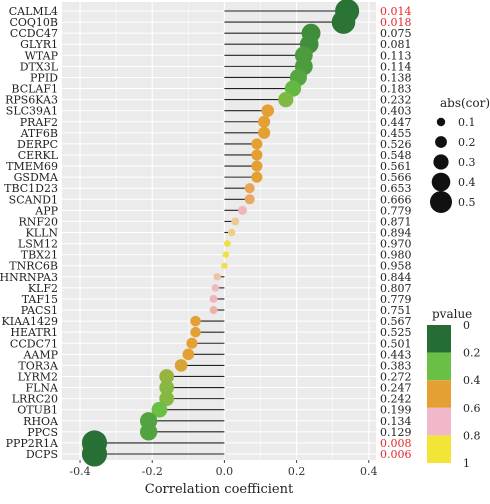 This screenshot has height=504, width=490. I want to click on x-axis-title: Correlation coefficient, so click(219, 489).